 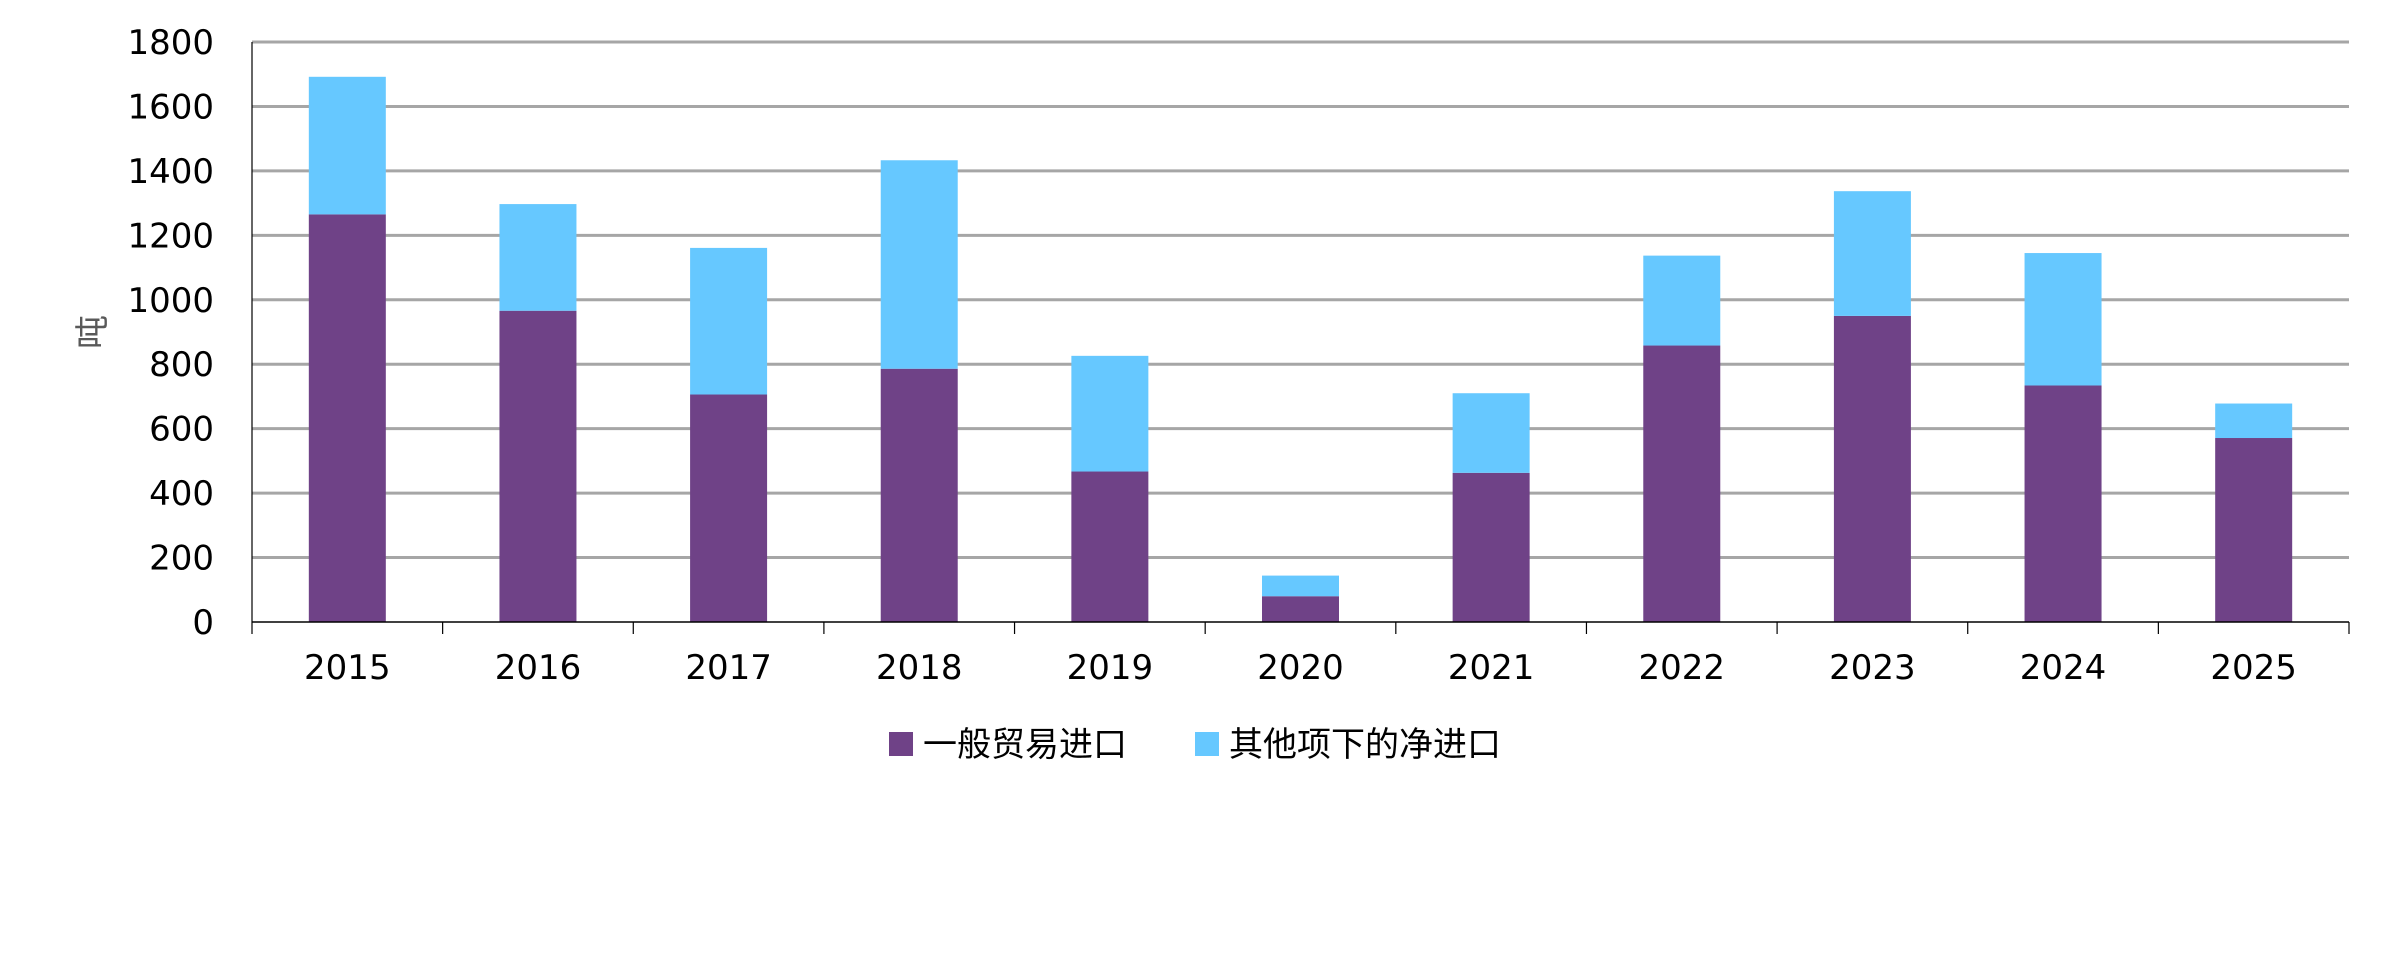 What do you see at coordinates (2253, 668) in the screenshot?
I see `x-tick-label: 2025` at bounding box center [2253, 668].